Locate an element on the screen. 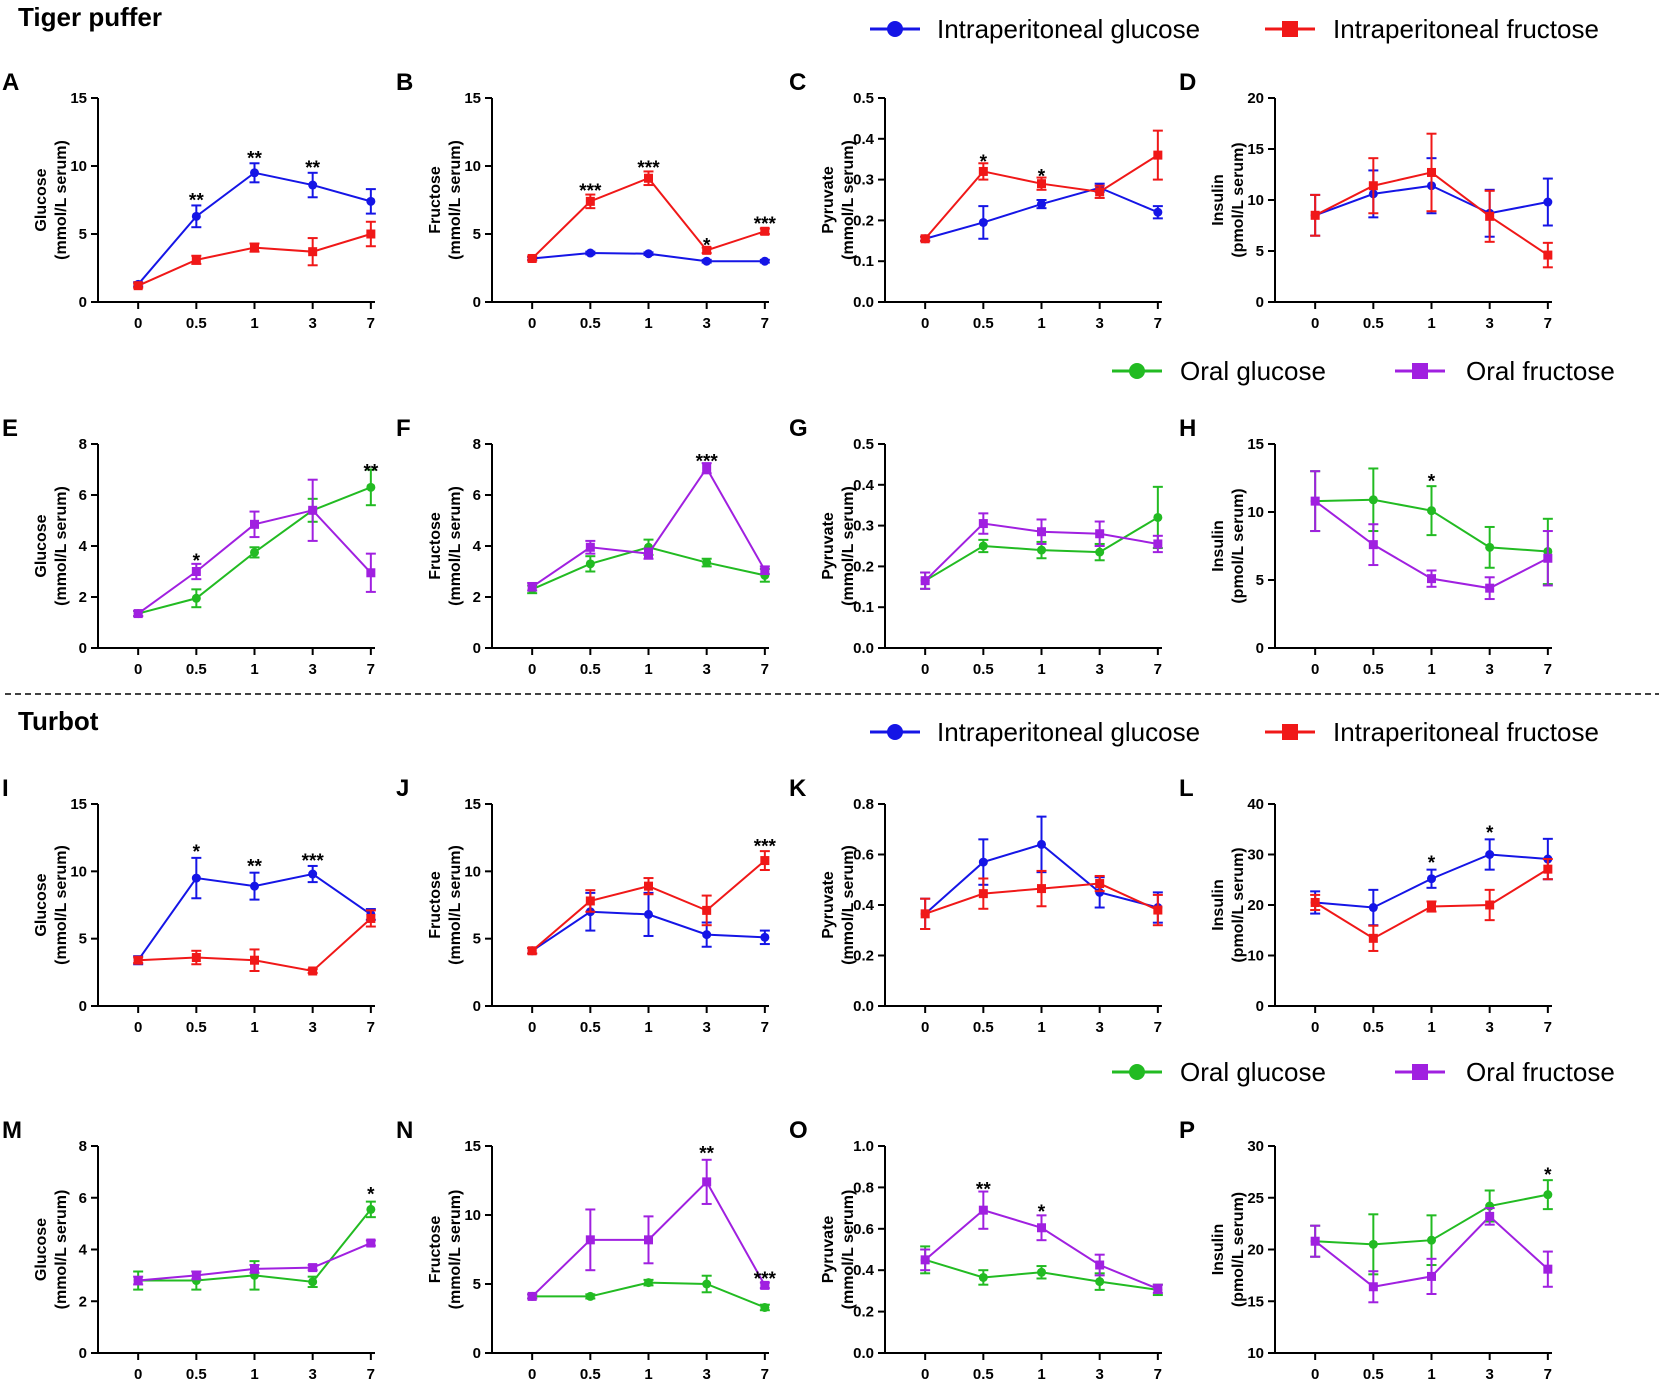 The width and height of the screenshot is (1664, 1379). y-tick-label-m: 4 is located at coordinates (83, 1250).